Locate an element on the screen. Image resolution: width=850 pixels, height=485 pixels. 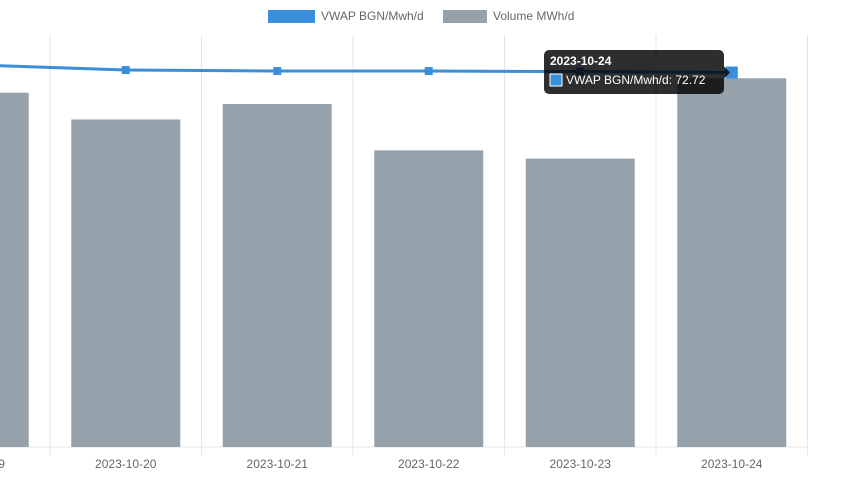
x-tick-label: 2023-10-21 is located at coordinates (278, 464).